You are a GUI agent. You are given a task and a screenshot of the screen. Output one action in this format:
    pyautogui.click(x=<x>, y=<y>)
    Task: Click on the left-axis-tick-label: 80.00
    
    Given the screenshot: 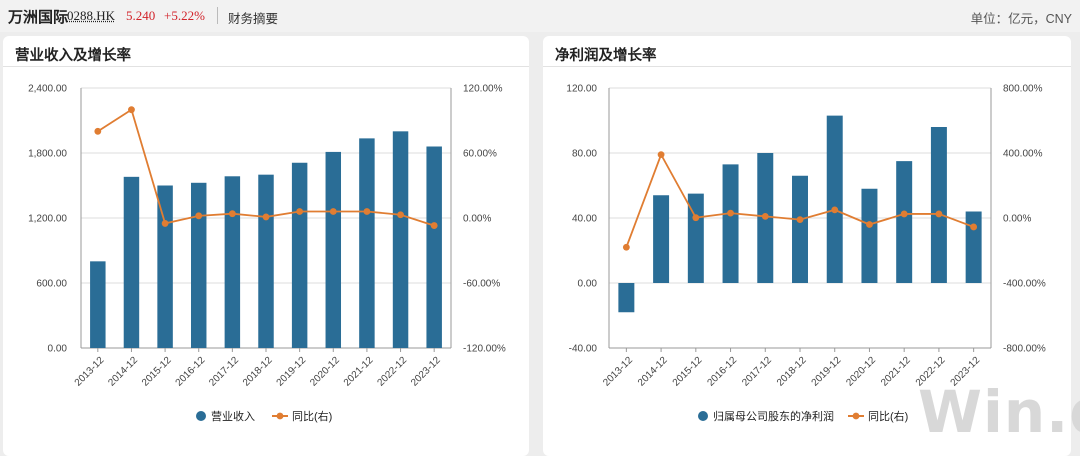 What is the action you would take?
    pyautogui.click(x=584, y=154)
    